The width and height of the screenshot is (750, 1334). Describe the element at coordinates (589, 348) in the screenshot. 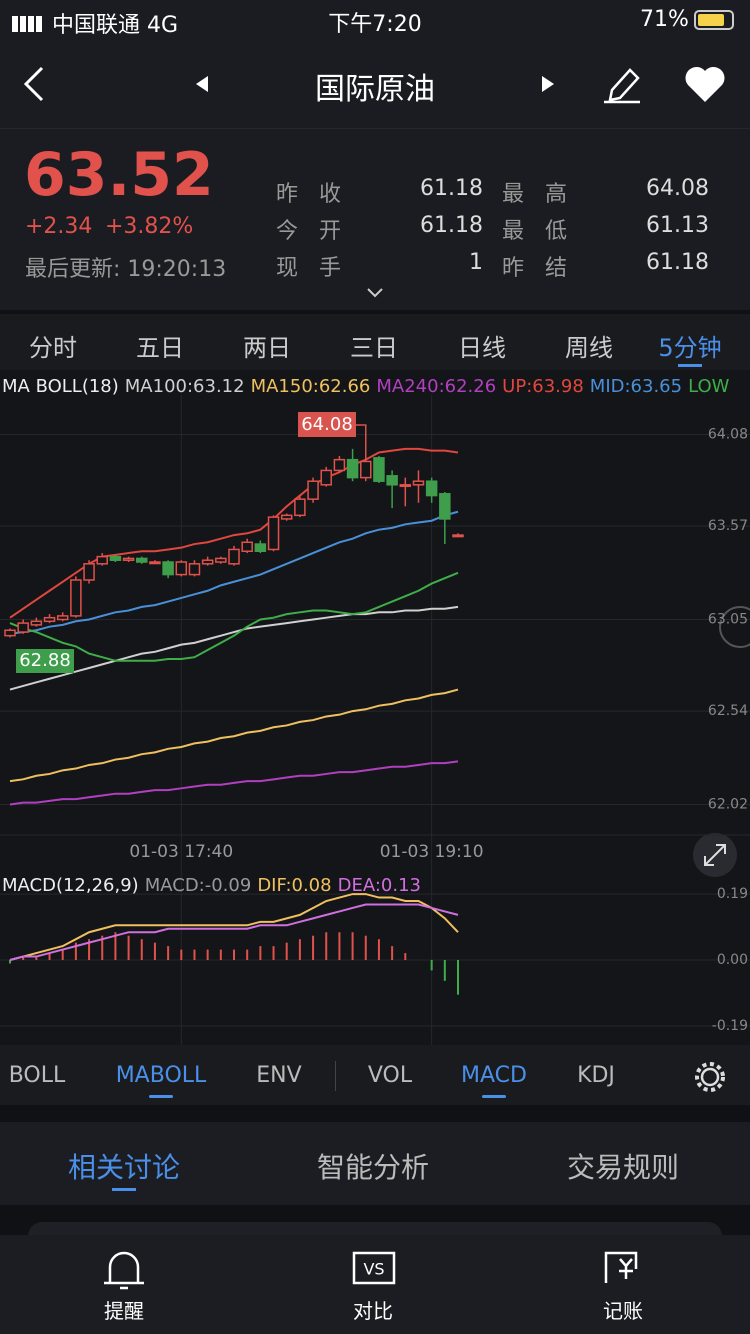

I see `period-tab: 周线` at that location.